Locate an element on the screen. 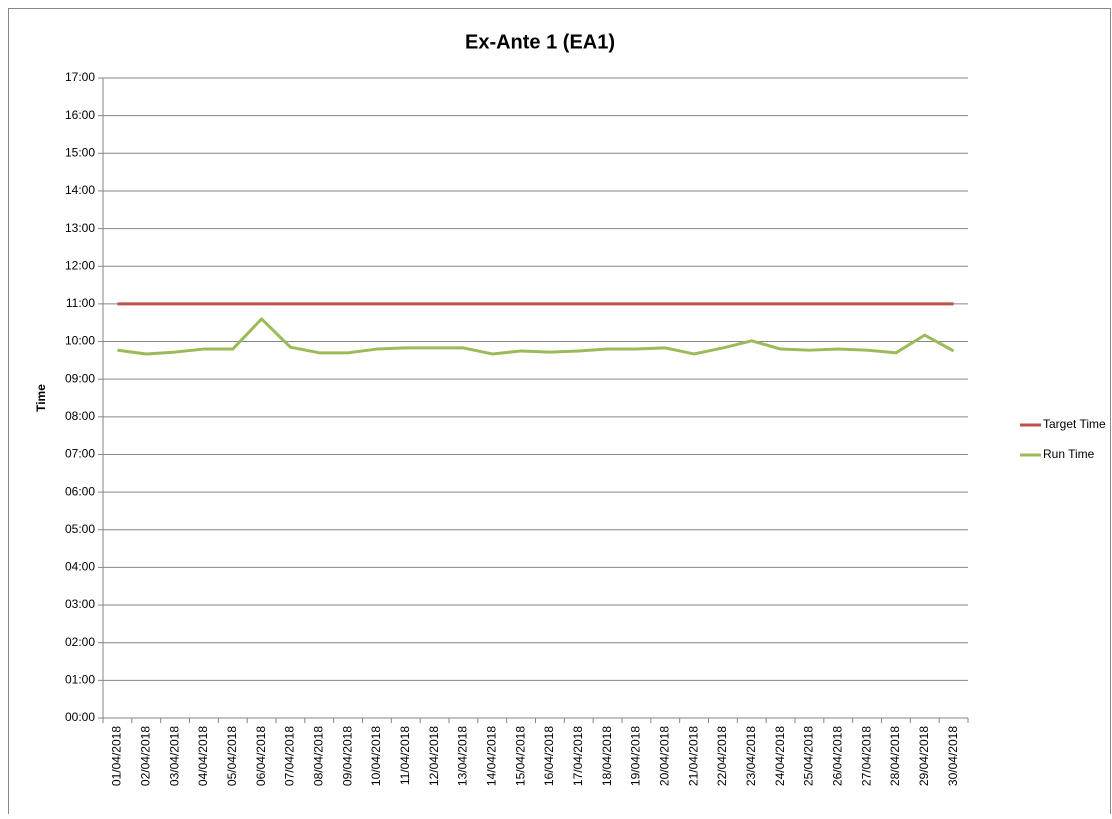 The height and width of the screenshot is (819, 1112). x-tick-label: 27/04/2018 is located at coordinates (866, 756).